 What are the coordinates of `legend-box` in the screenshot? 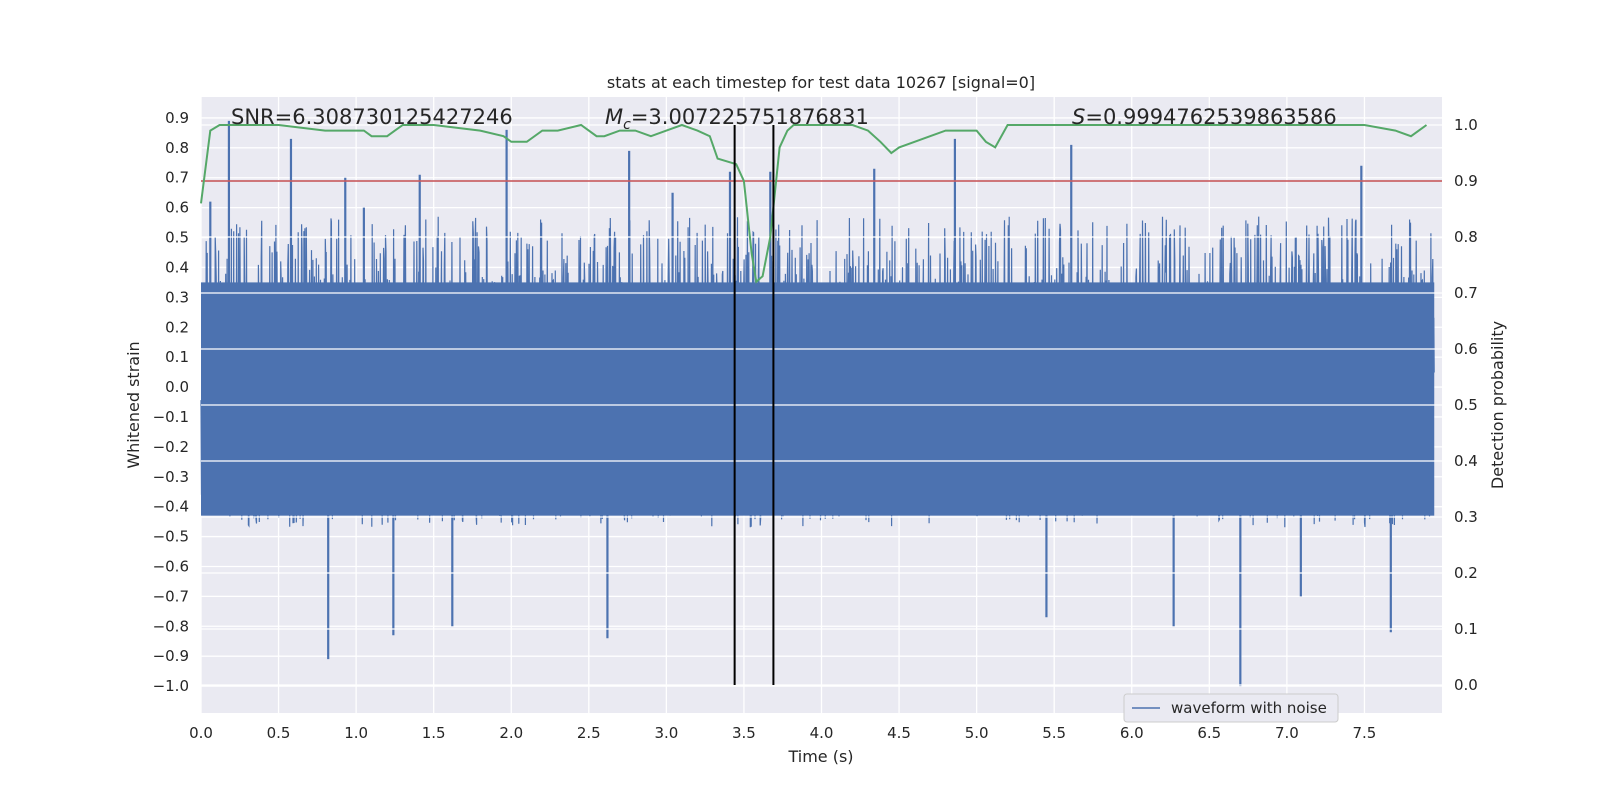 It's located at (1231, 708).